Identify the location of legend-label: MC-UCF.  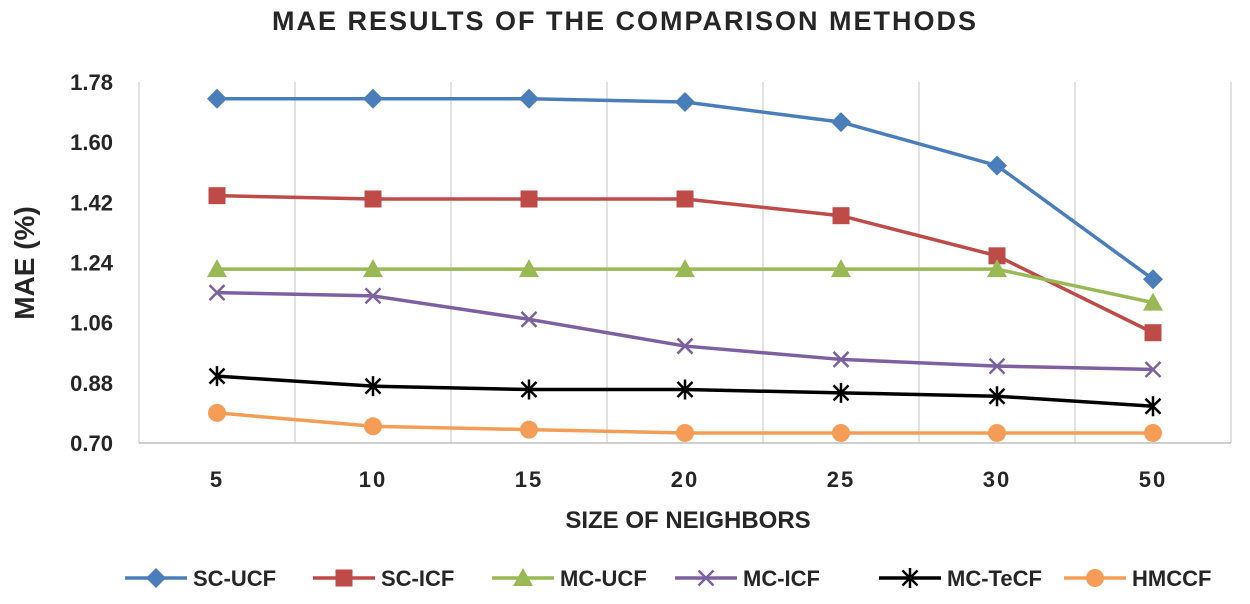
(603, 578).